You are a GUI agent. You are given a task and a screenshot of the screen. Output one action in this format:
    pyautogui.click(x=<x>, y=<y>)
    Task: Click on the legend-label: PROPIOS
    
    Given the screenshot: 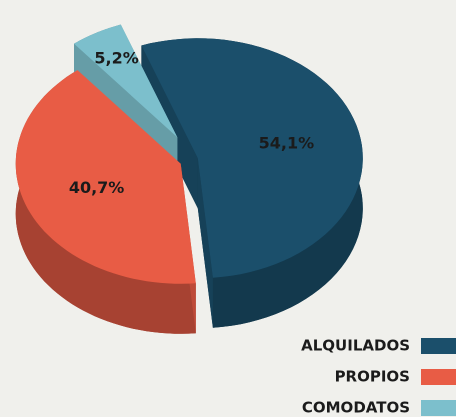 What is the action you would take?
    pyautogui.click(x=372, y=377)
    